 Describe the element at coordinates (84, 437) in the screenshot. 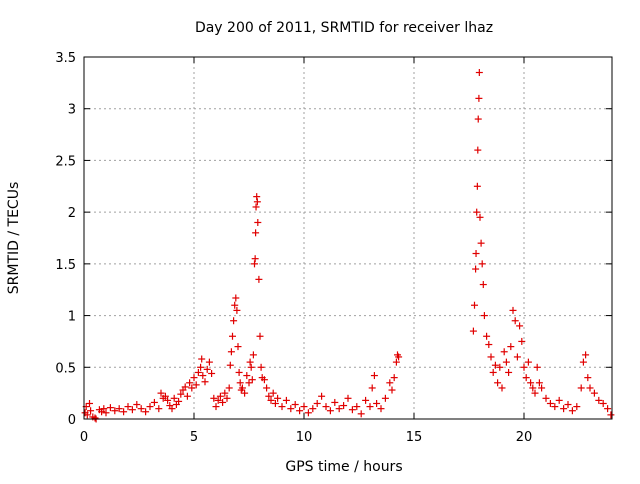

I see `x-tick-label: 0` at that location.